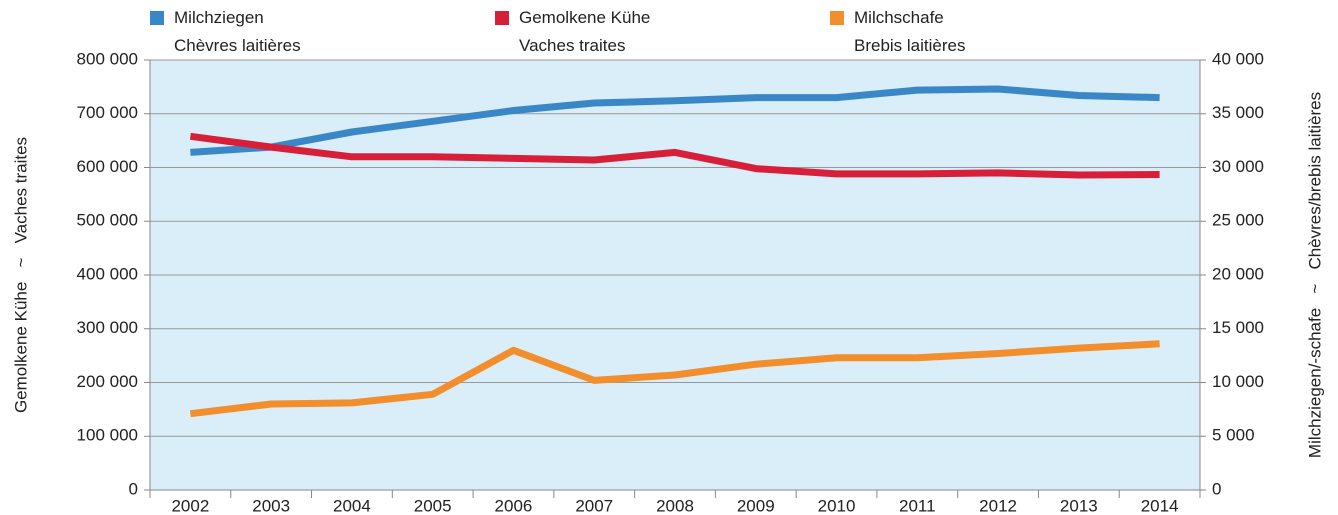  Describe the element at coordinates (917, 505) in the screenshot. I see `x-tick-label: 2011` at that location.